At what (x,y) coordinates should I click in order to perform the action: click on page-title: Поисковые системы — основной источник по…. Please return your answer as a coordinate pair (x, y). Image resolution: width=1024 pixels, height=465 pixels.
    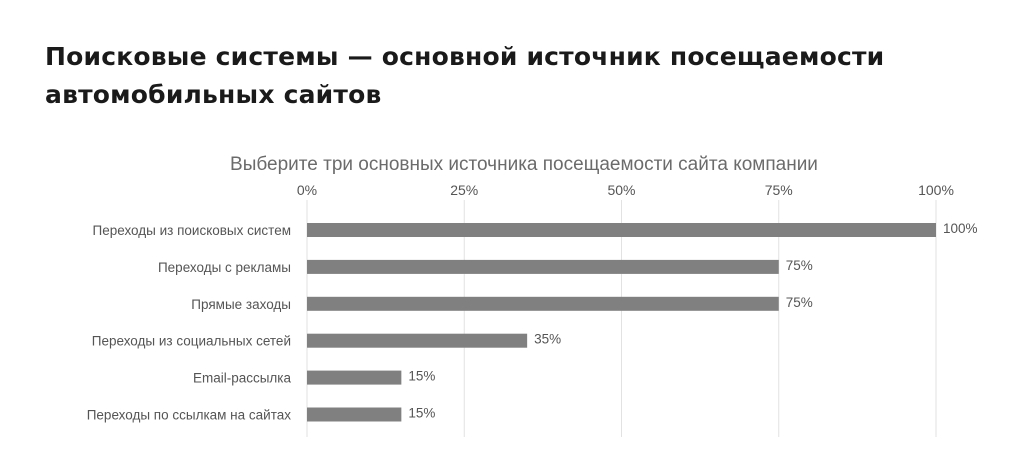
    Looking at the image, I should click on (495, 76).